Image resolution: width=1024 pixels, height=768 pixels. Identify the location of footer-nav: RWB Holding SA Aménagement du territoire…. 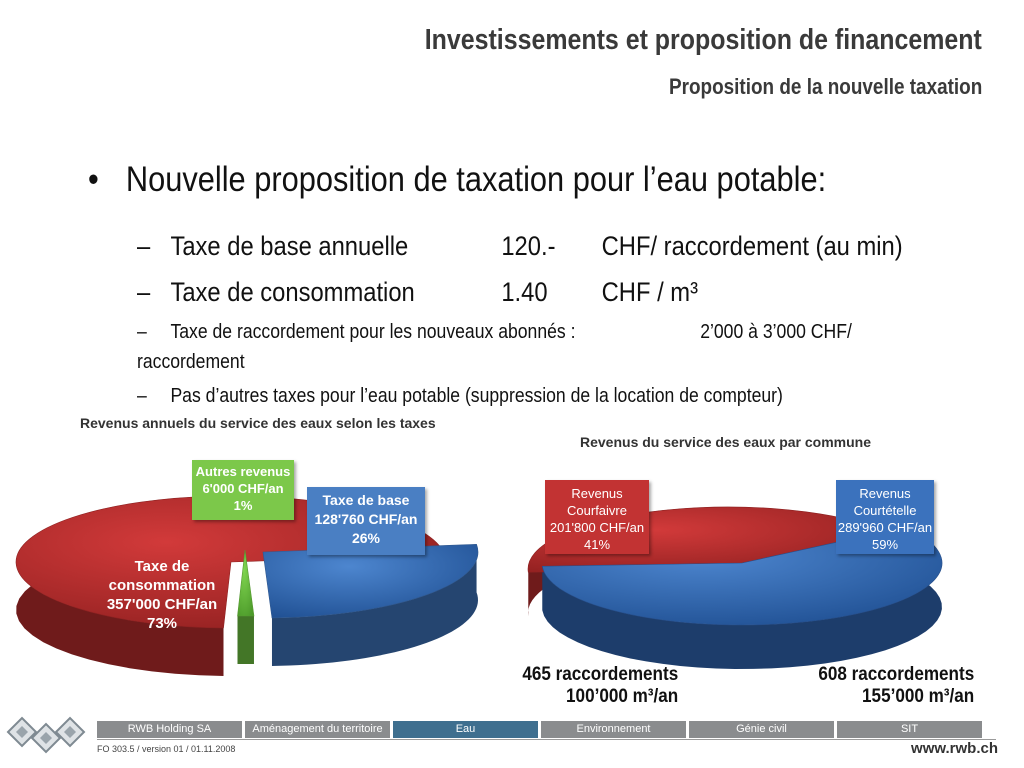
(539, 729).